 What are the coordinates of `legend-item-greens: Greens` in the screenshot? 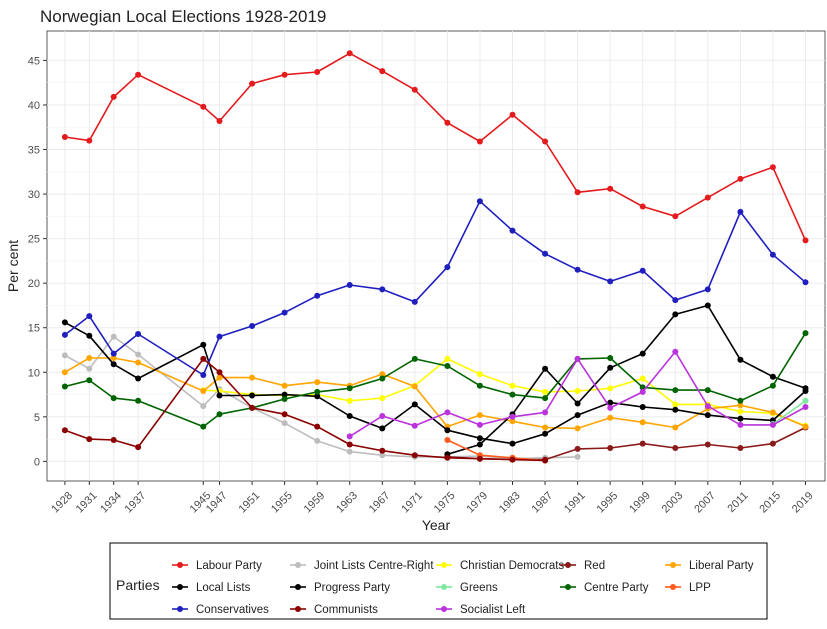 It's located at (467, 588).